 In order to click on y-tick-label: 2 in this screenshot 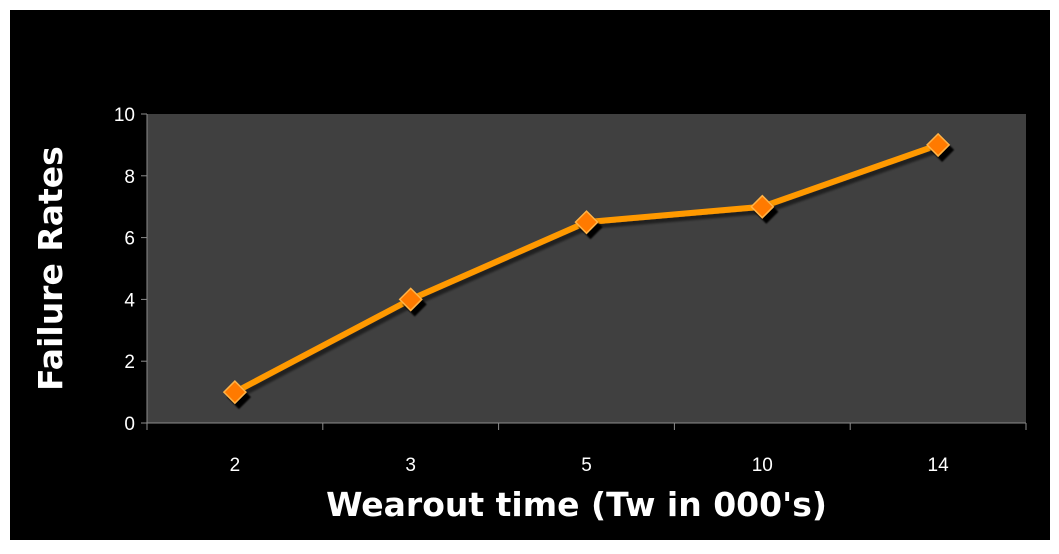, I will do `click(129, 362)`.